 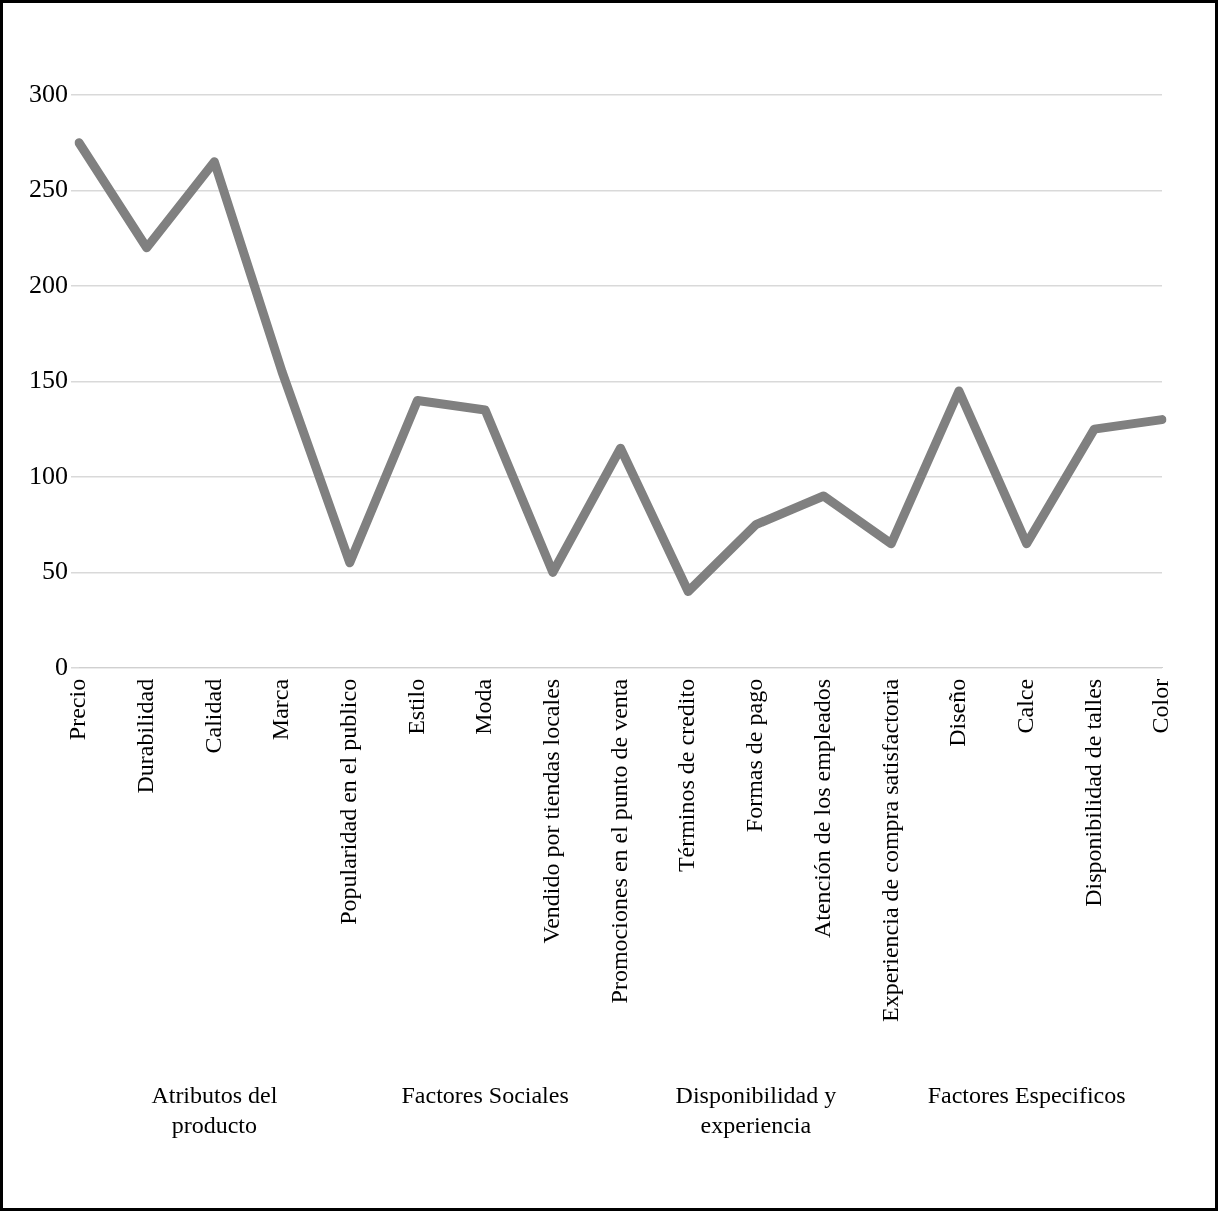 What do you see at coordinates (280, 709) in the screenshot?
I see `x-tick-label: Marca` at bounding box center [280, 709].